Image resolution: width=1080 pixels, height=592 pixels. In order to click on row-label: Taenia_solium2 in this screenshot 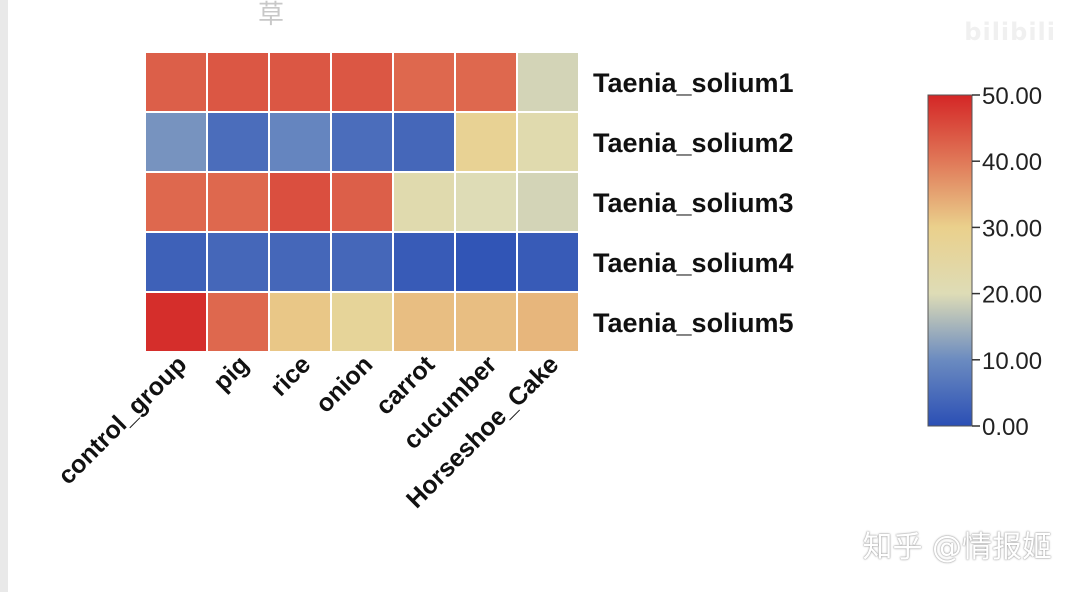, I will do `click(693, 143)`.